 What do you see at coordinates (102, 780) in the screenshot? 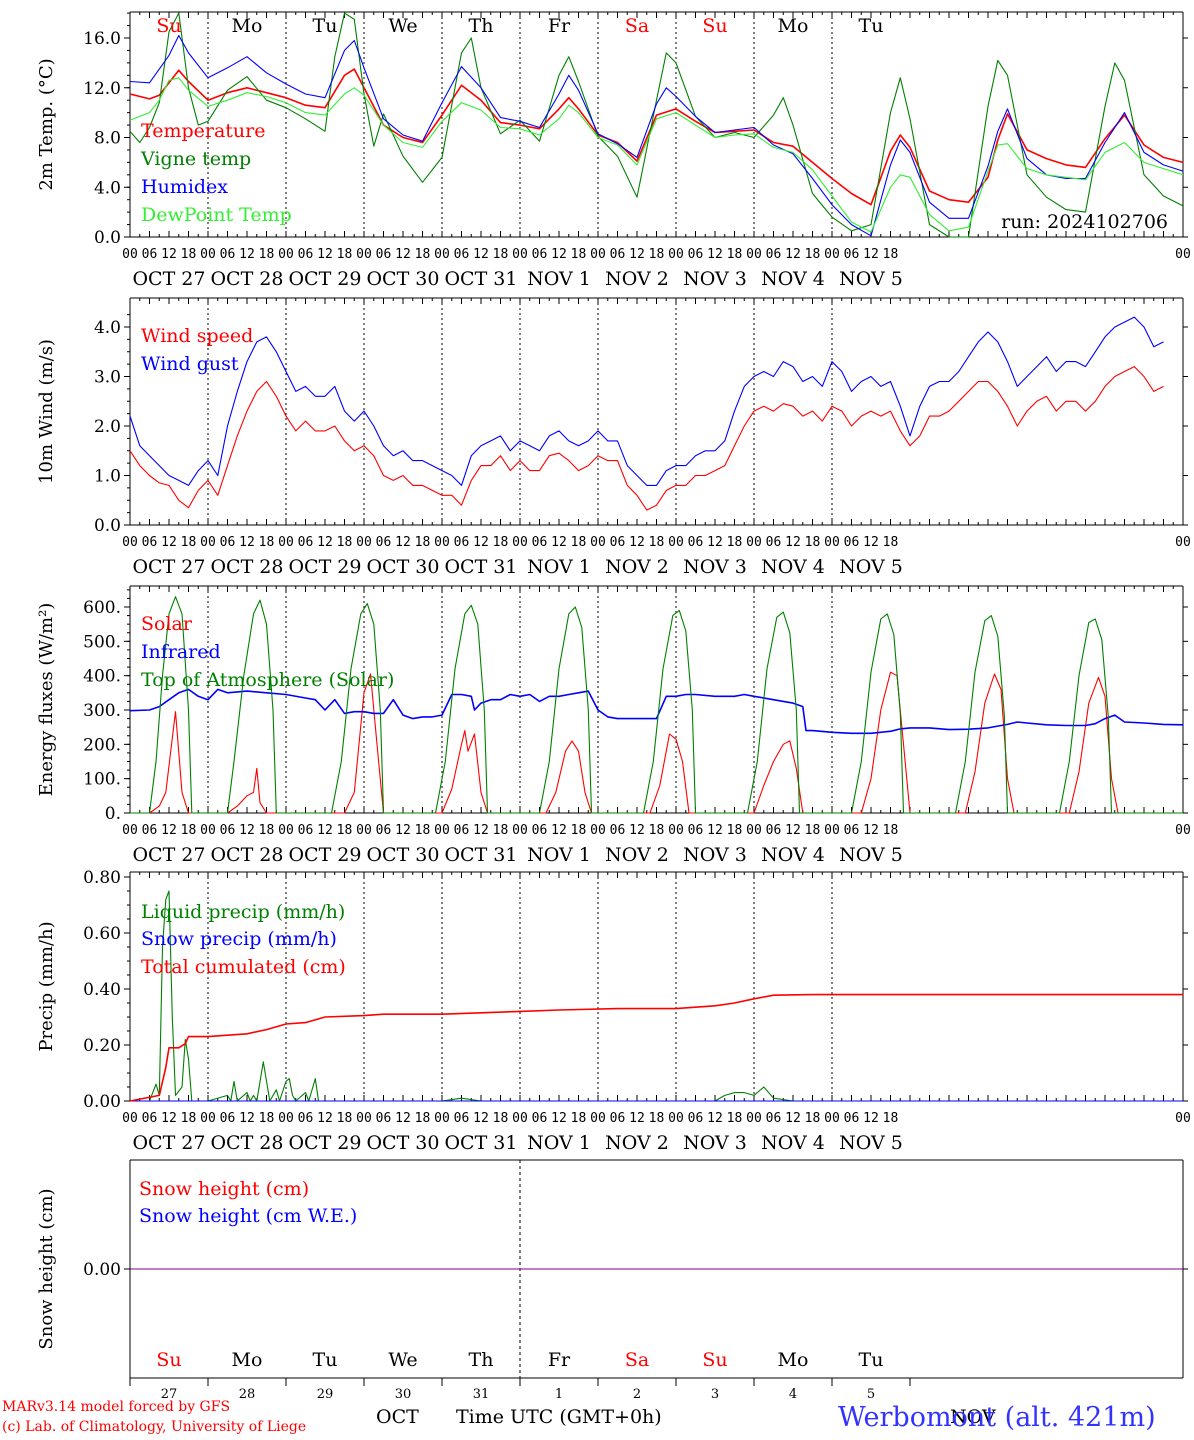
I see `panel-energy-ytick-label: 100.` at bounding box center [102, 780].